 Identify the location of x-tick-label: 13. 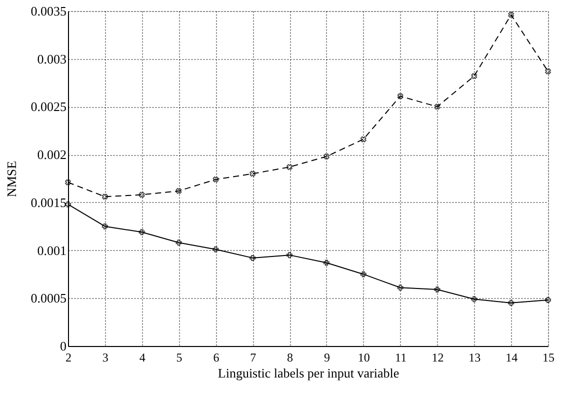
(474, 357).